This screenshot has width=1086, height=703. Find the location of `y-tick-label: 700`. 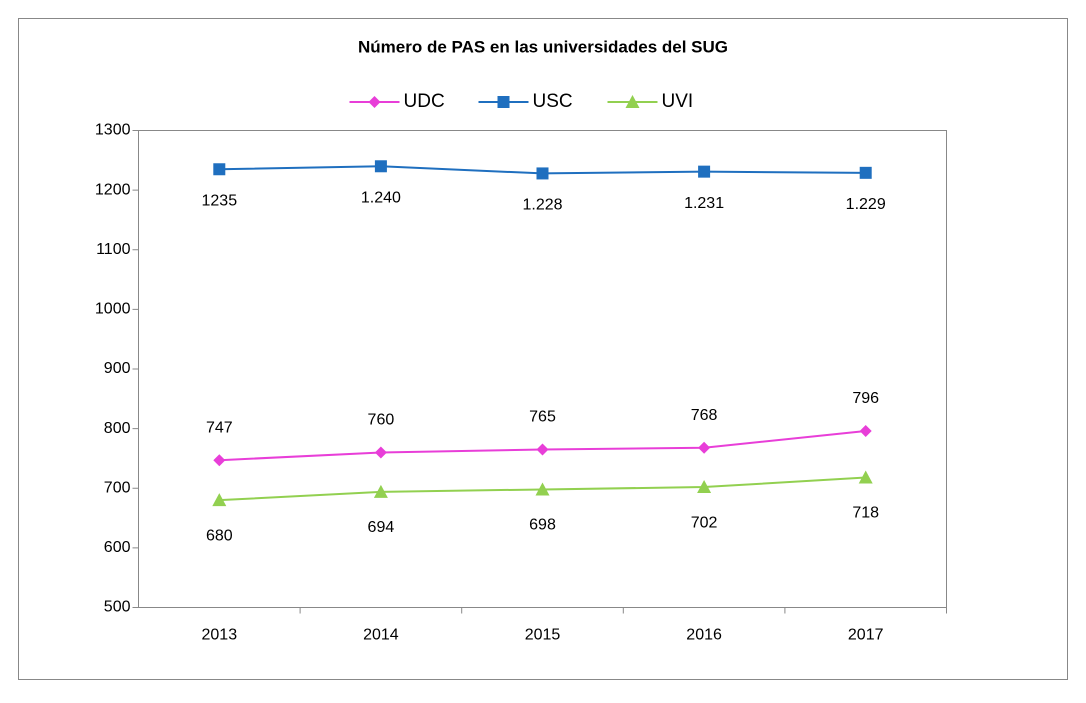

y-tick-label: 700 is located at coordinates (117, 487).